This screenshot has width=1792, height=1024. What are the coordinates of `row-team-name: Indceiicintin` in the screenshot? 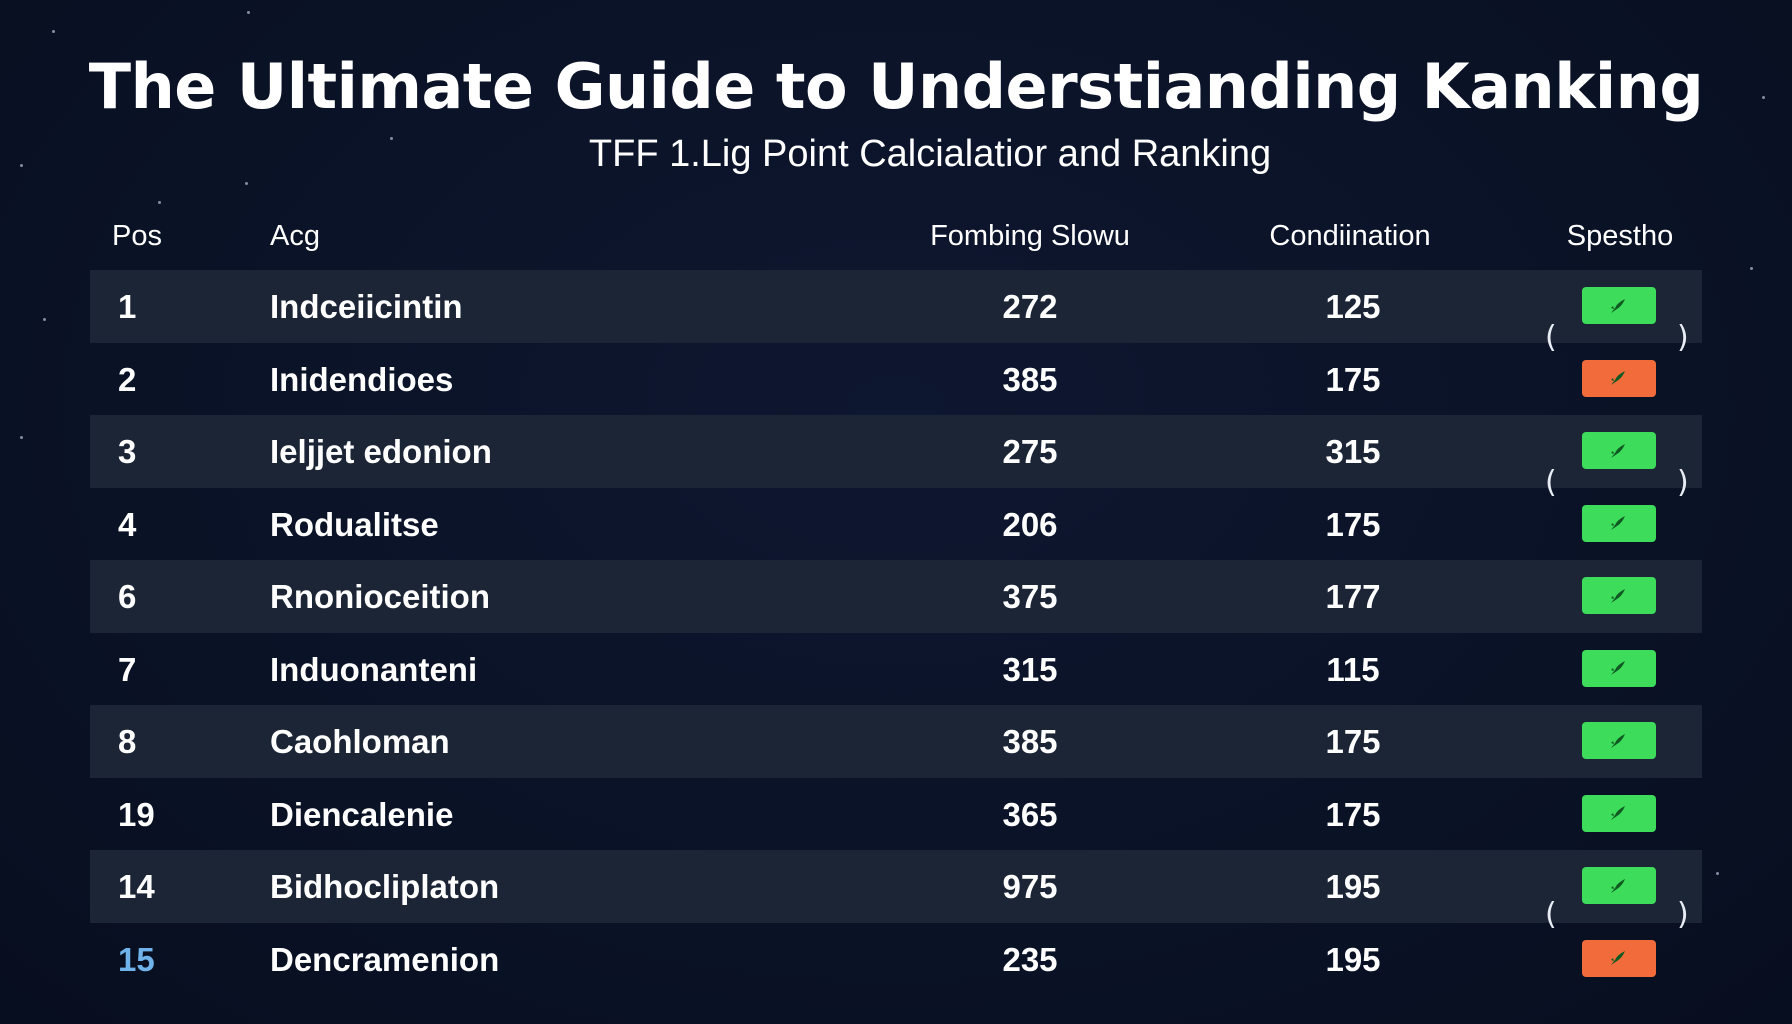 It's located at (366, 306).